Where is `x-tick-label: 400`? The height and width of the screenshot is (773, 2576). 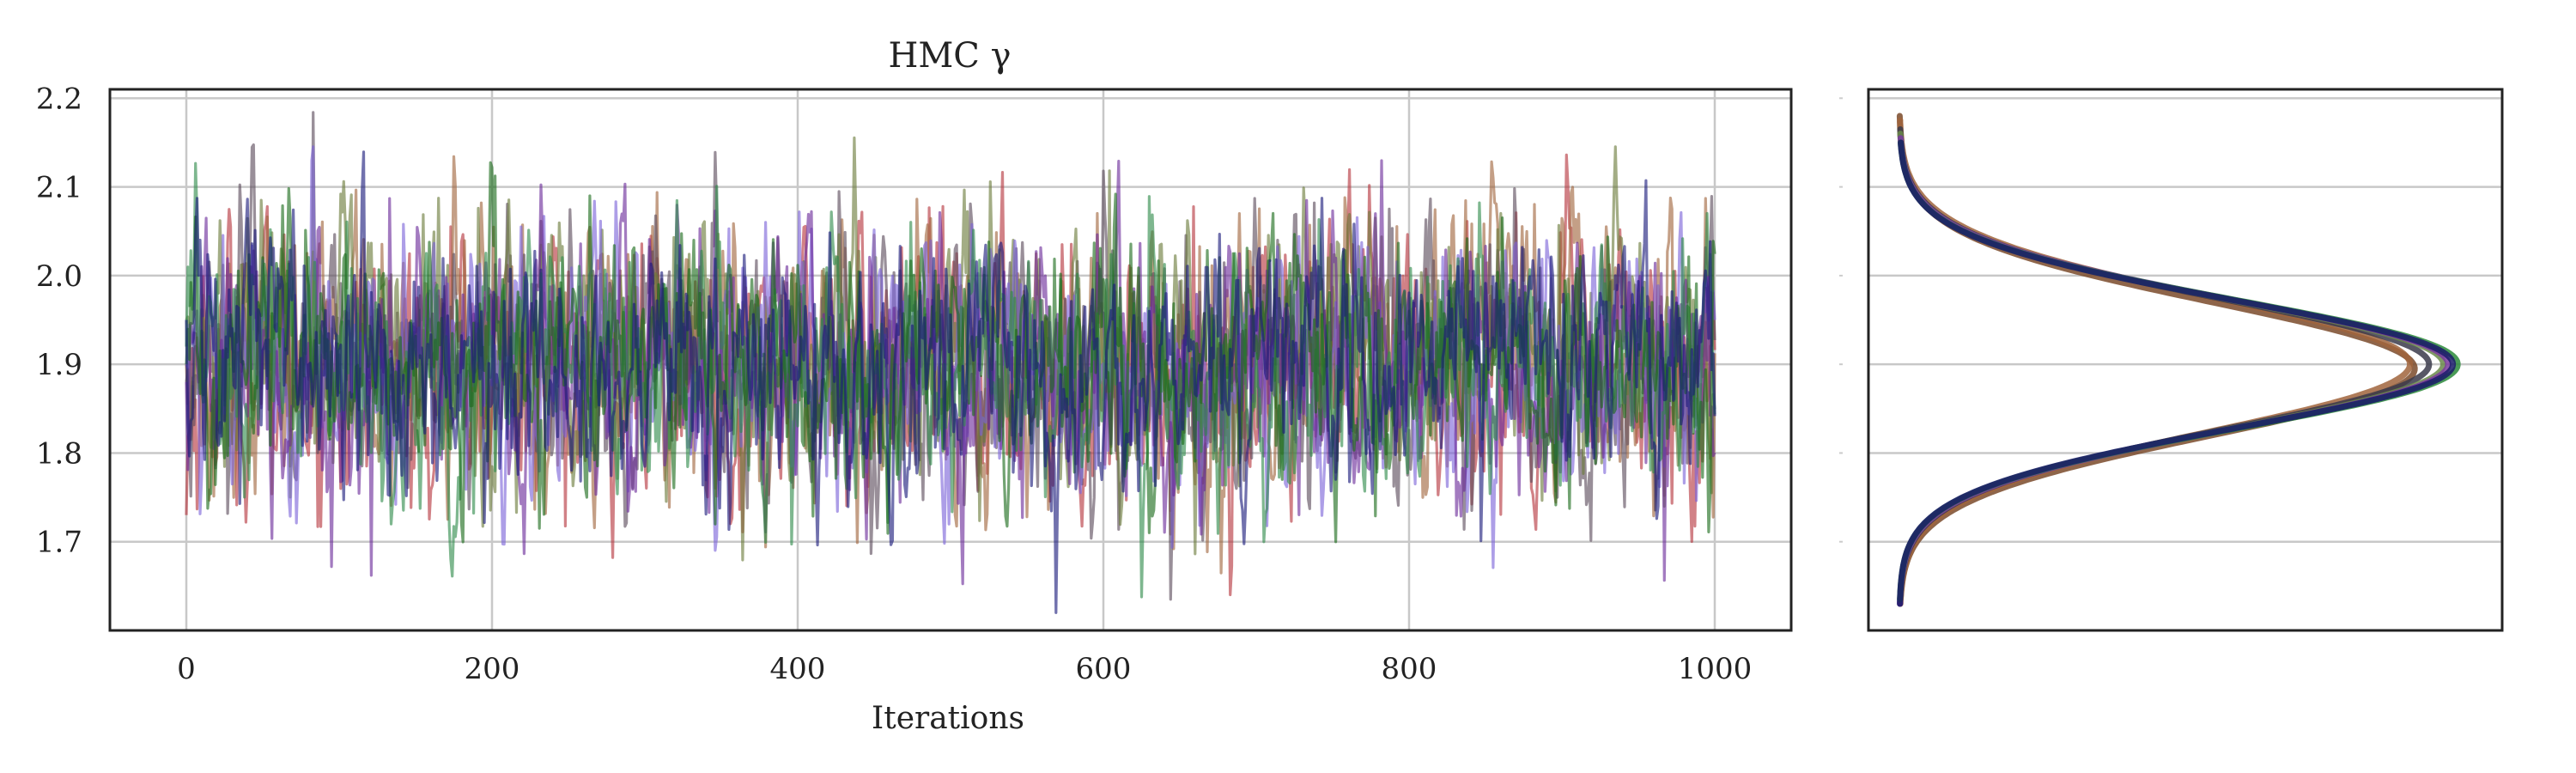
x-tick-label: 400 is located at coordinates (798, 669).